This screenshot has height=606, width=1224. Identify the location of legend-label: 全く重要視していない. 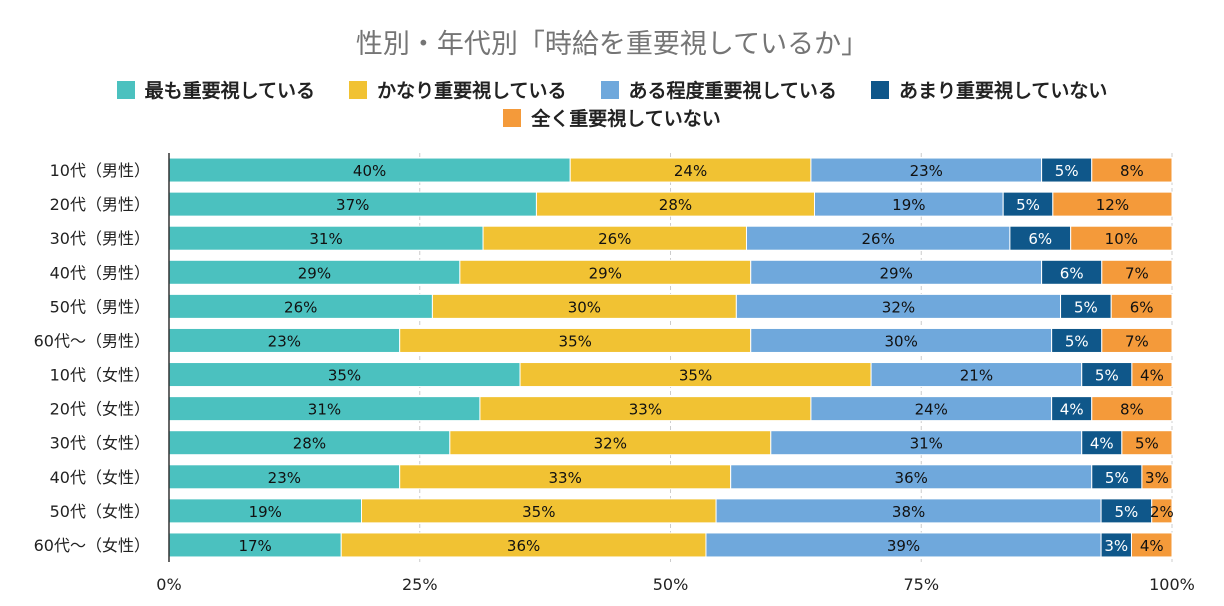
(626, 119).